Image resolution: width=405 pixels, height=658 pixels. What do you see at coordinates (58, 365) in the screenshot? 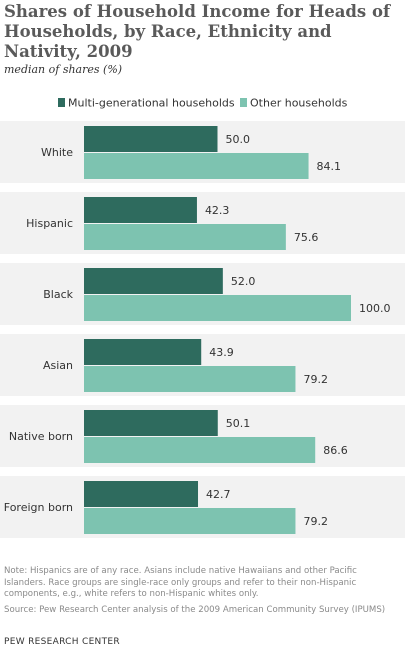
I see `category-label-3: Asian` at bounding box center [58, 365].